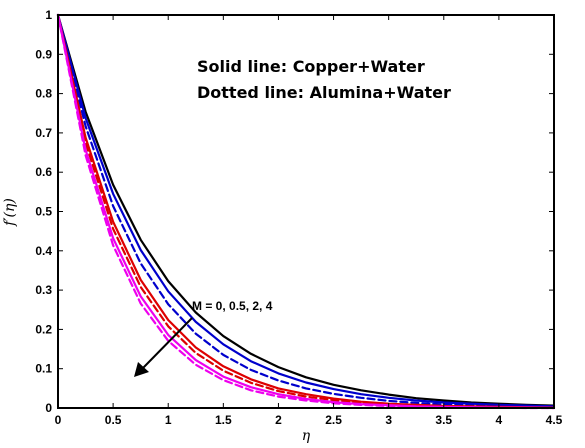 This screenshot has height=448, width=585. Describe the element at coordinates (163, 347) in the screenshot. I see `trend-arrow` at that location.